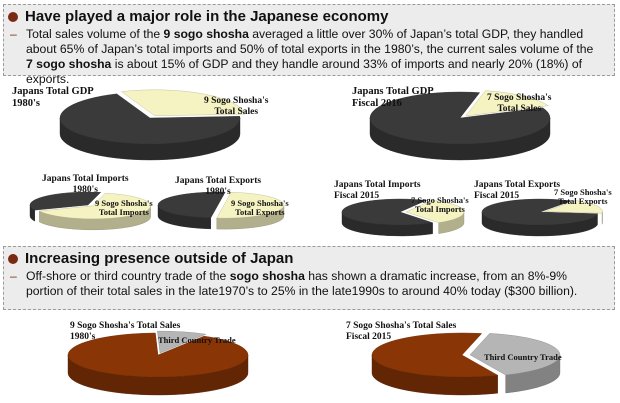 This screenshot has height=403, width=620. I want to click on slice-label-exports-1980: 9 Sogo Shosha's Total Exports, so click(260, 207).